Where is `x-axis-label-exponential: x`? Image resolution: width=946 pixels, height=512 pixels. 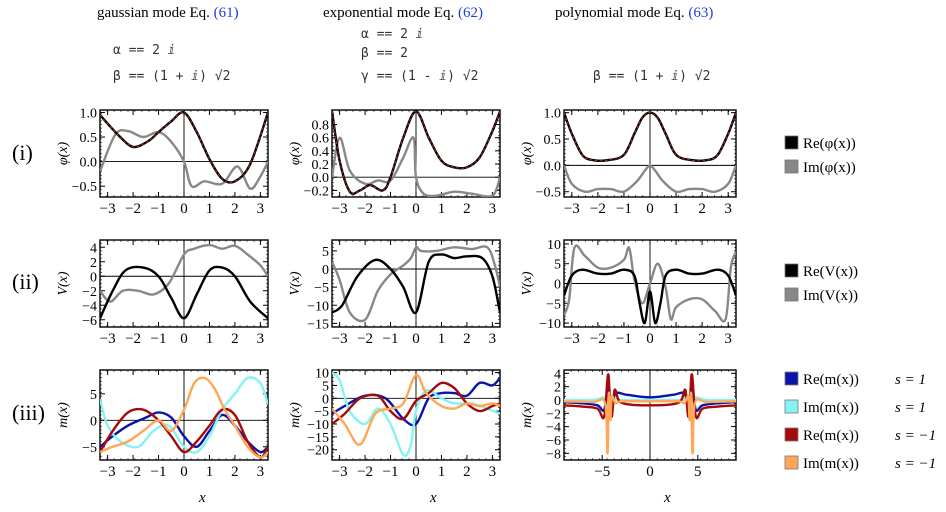
x-axis-label-exponential: x is located at coordinates (433, 498).